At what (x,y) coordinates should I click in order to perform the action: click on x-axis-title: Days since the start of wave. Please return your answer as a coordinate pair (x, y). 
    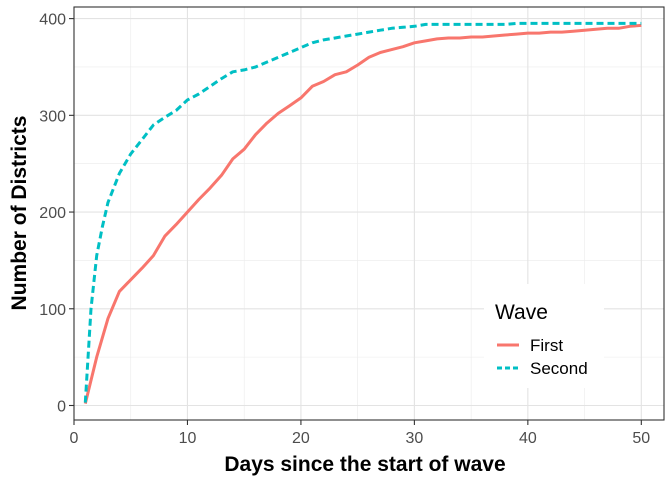
    Looking at the image, I should click on (364, 464).